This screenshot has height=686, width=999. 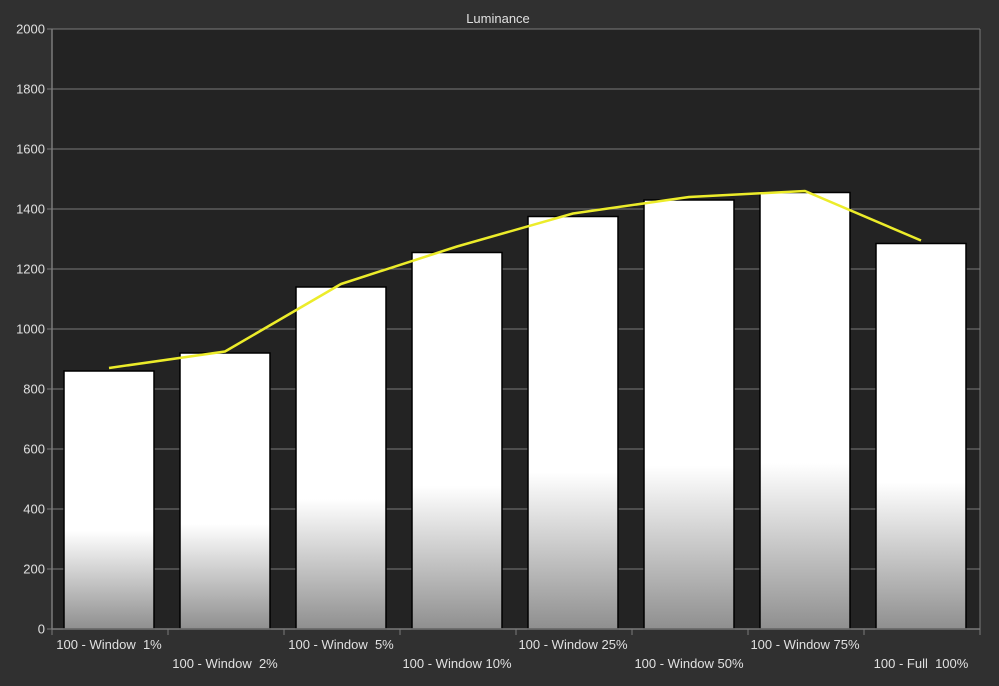 What do you see at coordinates (573, 644) in the screenshot?
I see `x-tick-label: 100 - Window 25%` at bounding box center [573, 644].